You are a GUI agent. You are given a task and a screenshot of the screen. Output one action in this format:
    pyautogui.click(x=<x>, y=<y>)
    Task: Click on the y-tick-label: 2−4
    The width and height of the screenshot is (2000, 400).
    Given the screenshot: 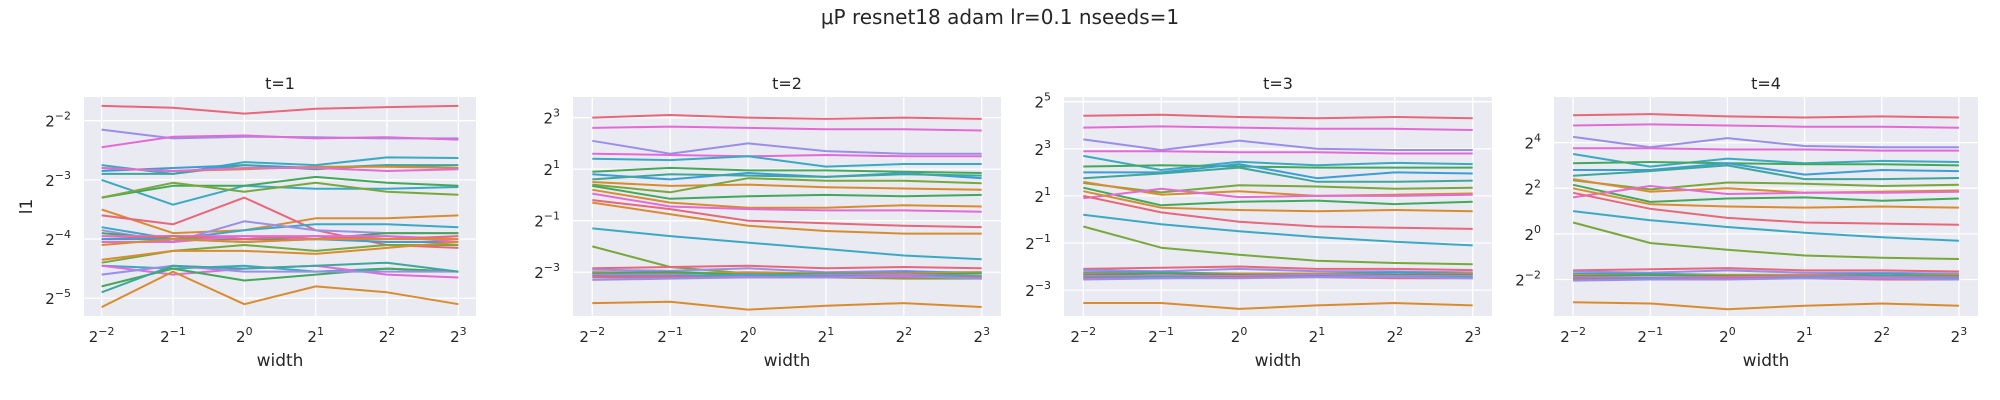 What is the action you would take?
    pyautogui.click(x=58, y=238)
    